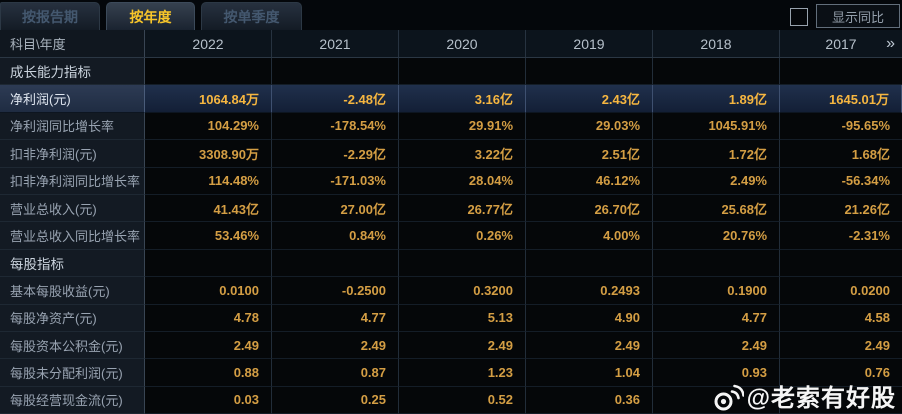  I want to click on value-cell: 4.78, so click(208, 318).